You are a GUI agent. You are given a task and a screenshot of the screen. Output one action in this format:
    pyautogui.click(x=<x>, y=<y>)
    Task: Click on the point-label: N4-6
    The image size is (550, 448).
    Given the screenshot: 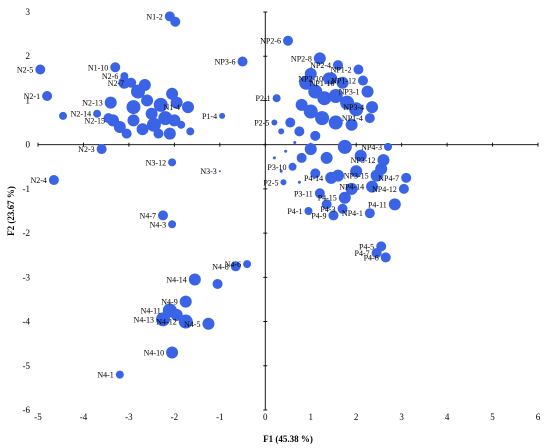 What is the action you would take?
    pyautogui.click(x=233, y=264)
    